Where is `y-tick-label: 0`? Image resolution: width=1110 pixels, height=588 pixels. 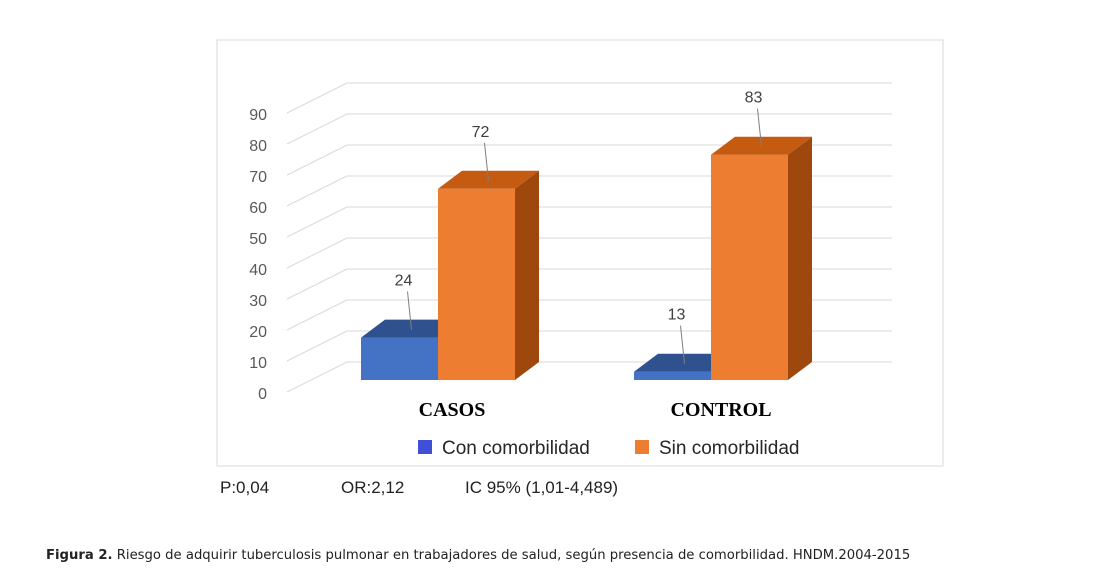 y-tick-label: 0 is located at coordinates (262, 394).